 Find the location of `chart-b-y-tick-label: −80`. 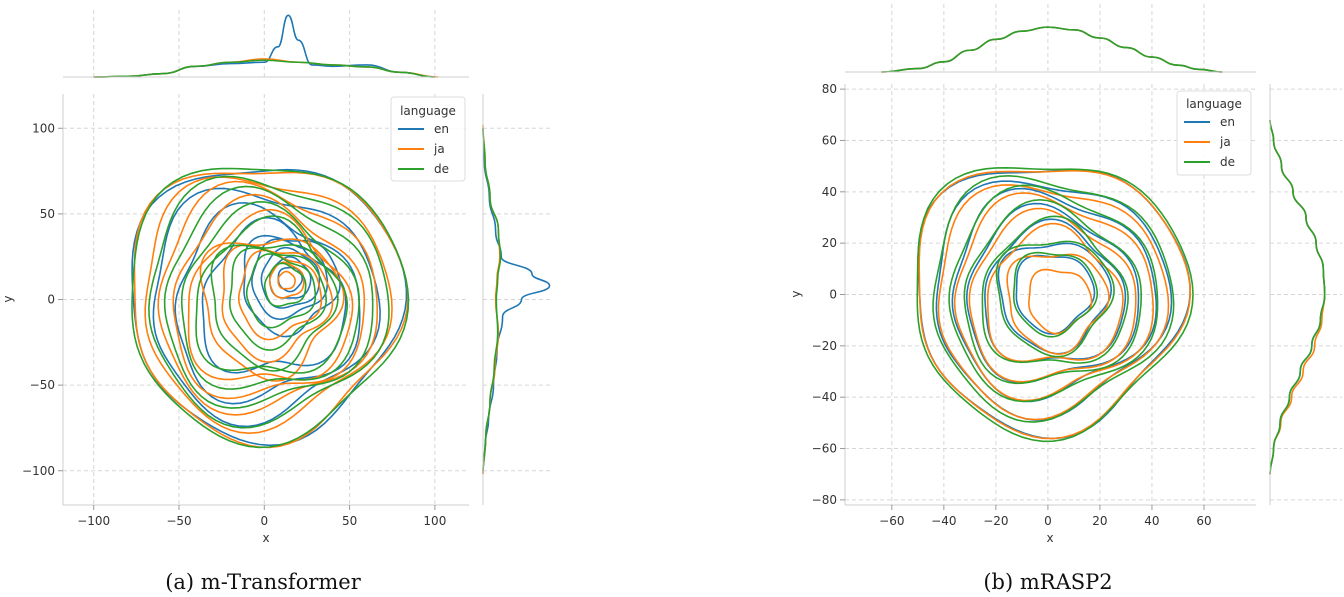

chart-b-y-tick-label: −80 is located at coordinates (824, 500).